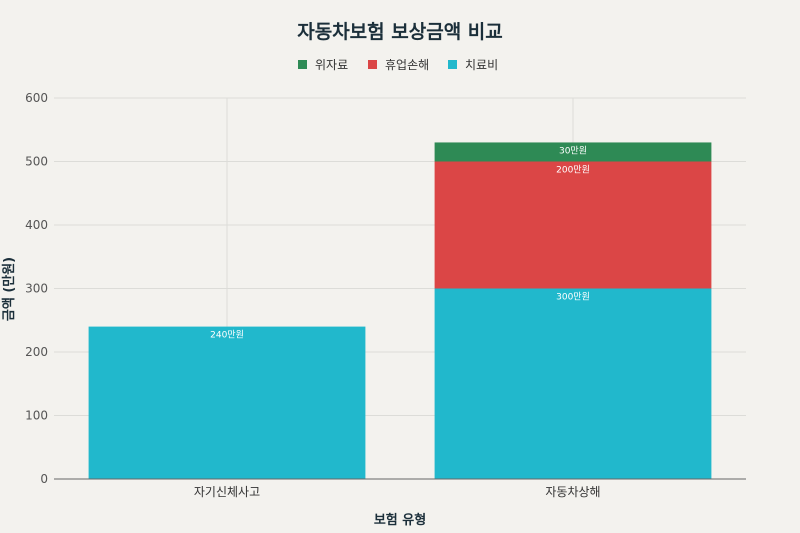 The width and height of the screenshot is (800, 533). I want to click on legend-label: 휴업손해, so click(407, 65).